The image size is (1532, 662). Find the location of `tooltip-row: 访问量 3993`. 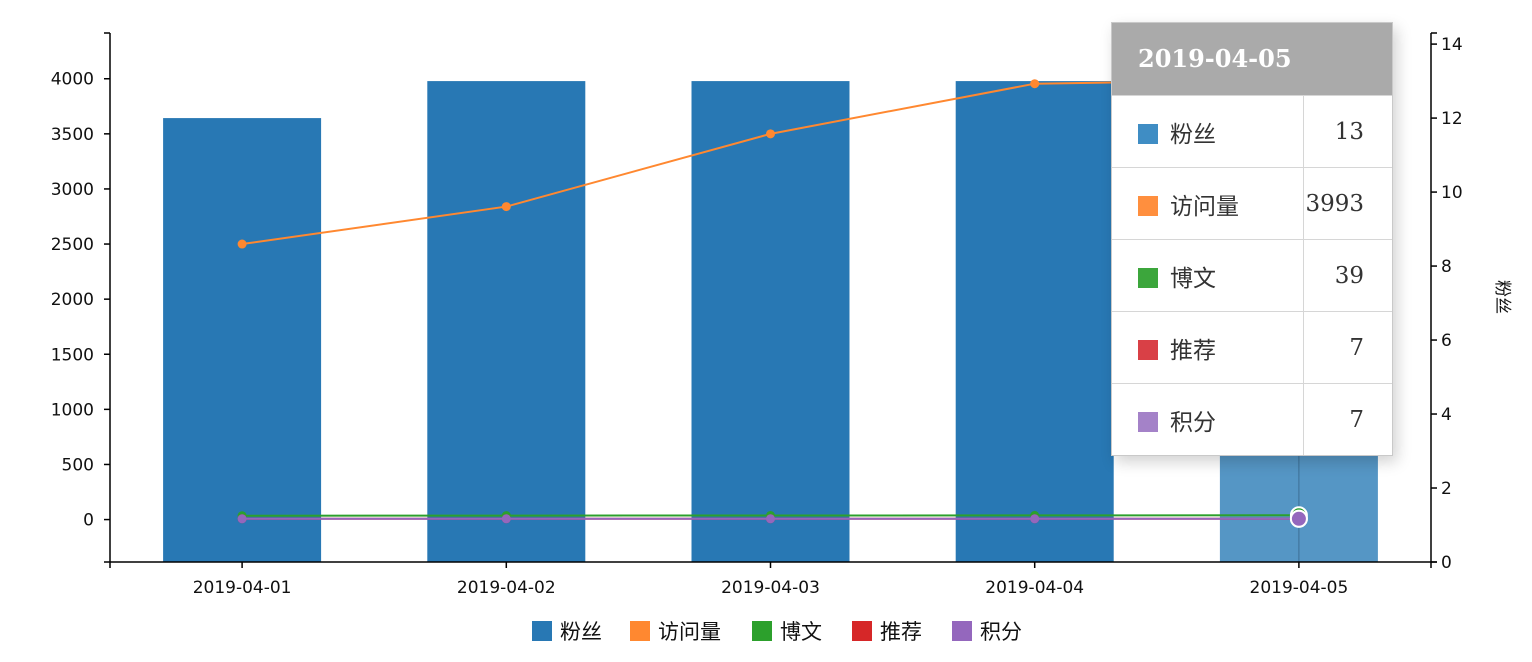

tooltip-row: 访问量 3993 is located at coordinates (1252, 203).